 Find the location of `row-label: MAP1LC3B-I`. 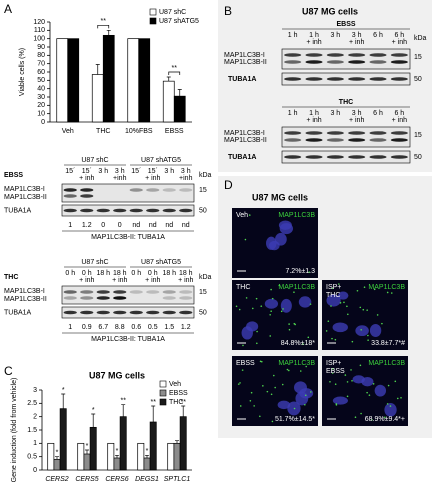

row-label: MAP1LC3B-I is located at coordinates (24, 189).